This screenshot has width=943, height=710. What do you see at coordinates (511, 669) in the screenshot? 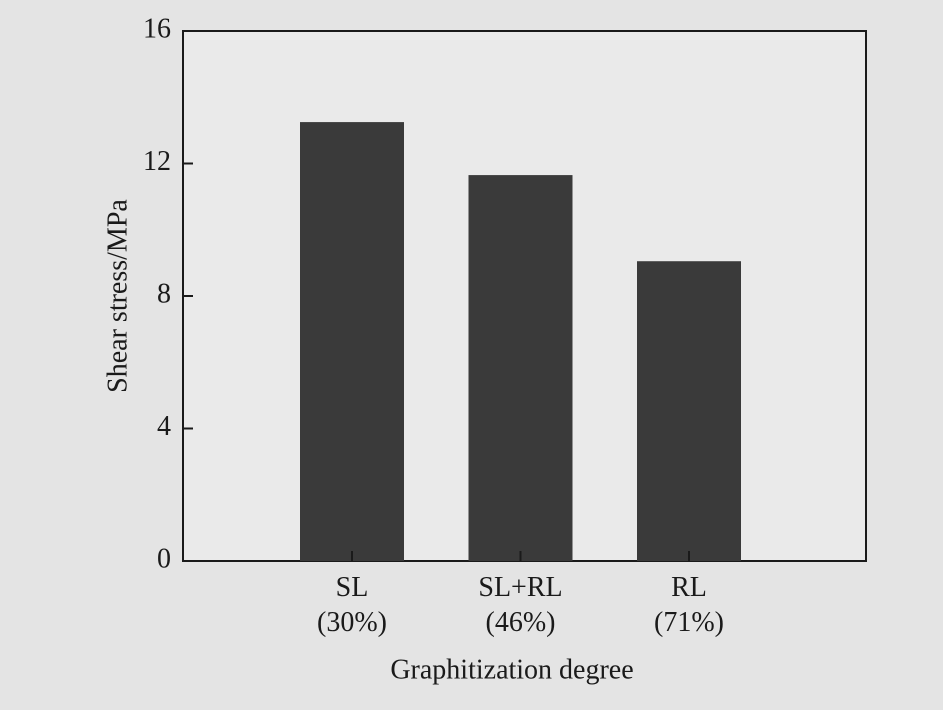
I see `x-axis-title: Graphitization degree` at bounding box center [511, 669].